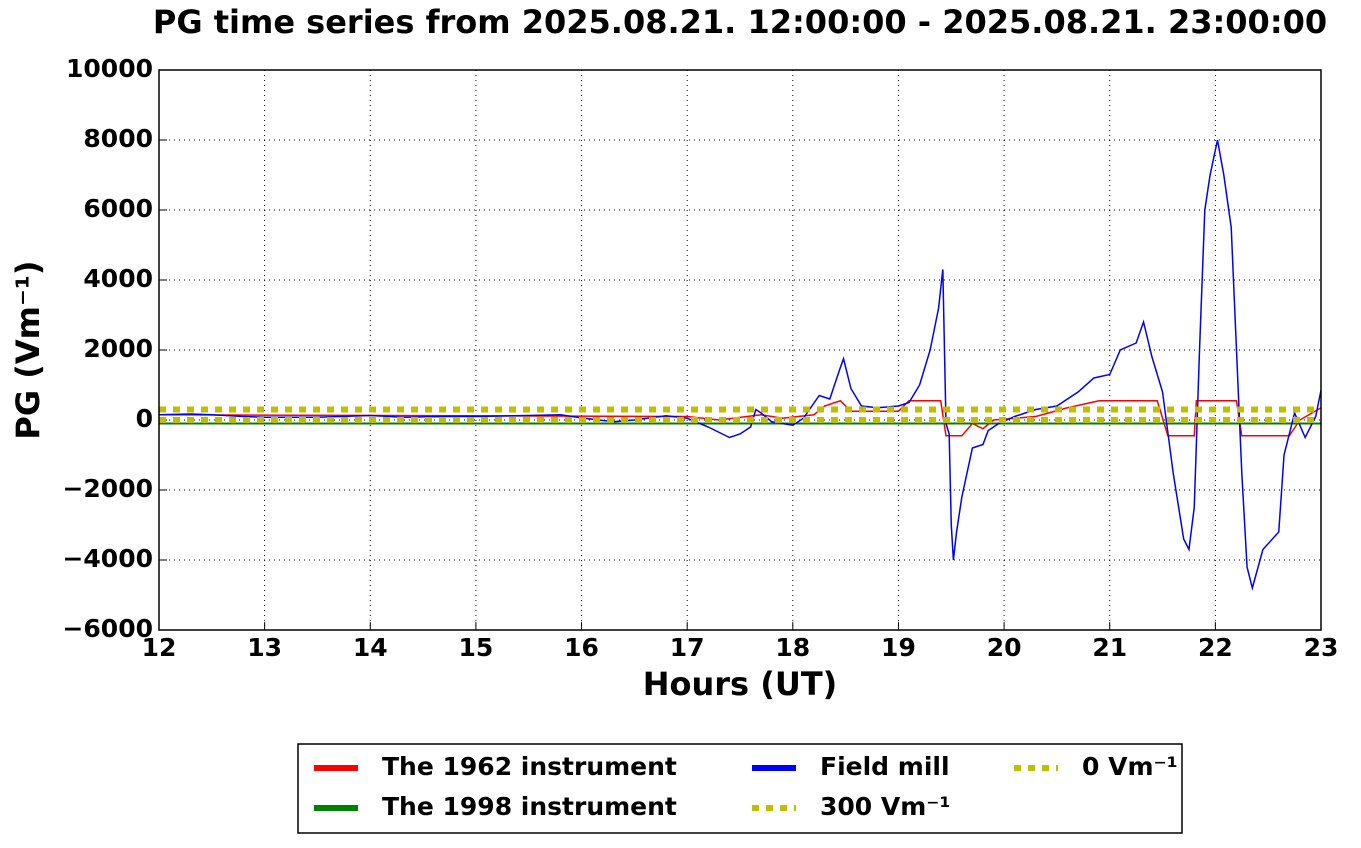  What do you see at coordinates (118, 208) in the screenshot?
I see `y-tick-label: 6000` at bounding box center [118, 208].